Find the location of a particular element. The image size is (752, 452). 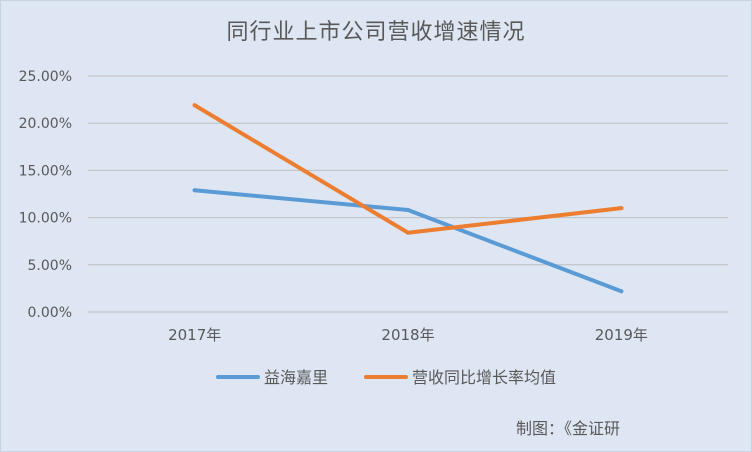

y-tick-label: 20.00% is located at coordinates (45, 124).